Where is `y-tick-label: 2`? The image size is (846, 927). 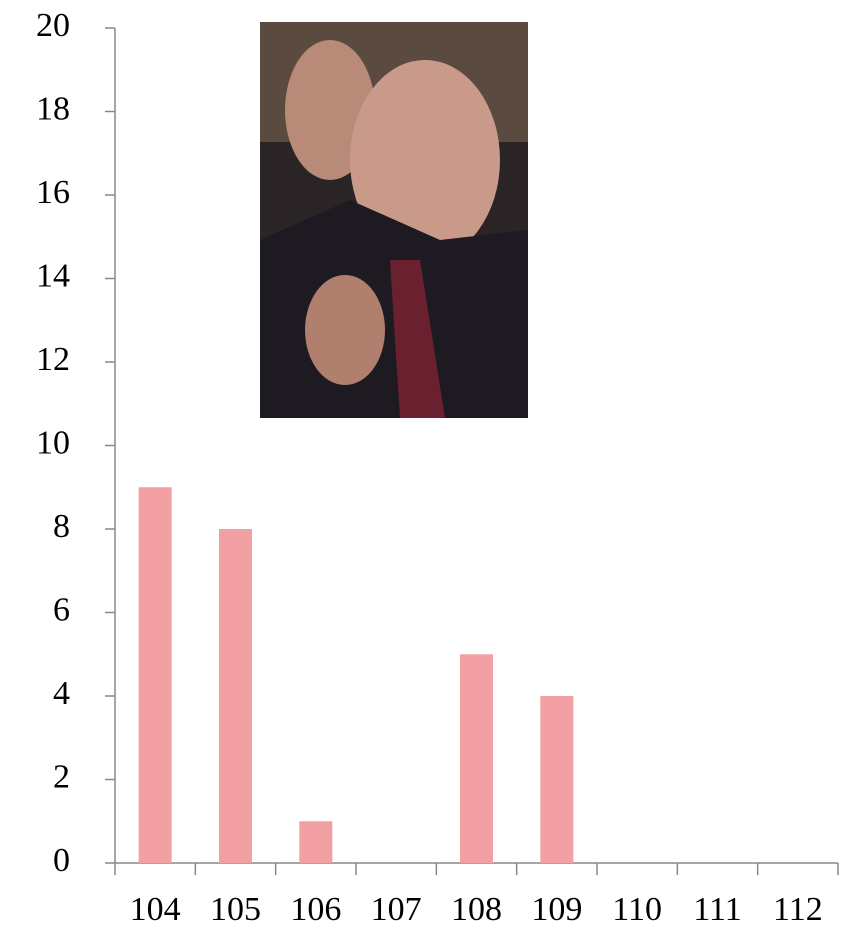 y-tick-label: 2 is located at coordinates (61, 776).